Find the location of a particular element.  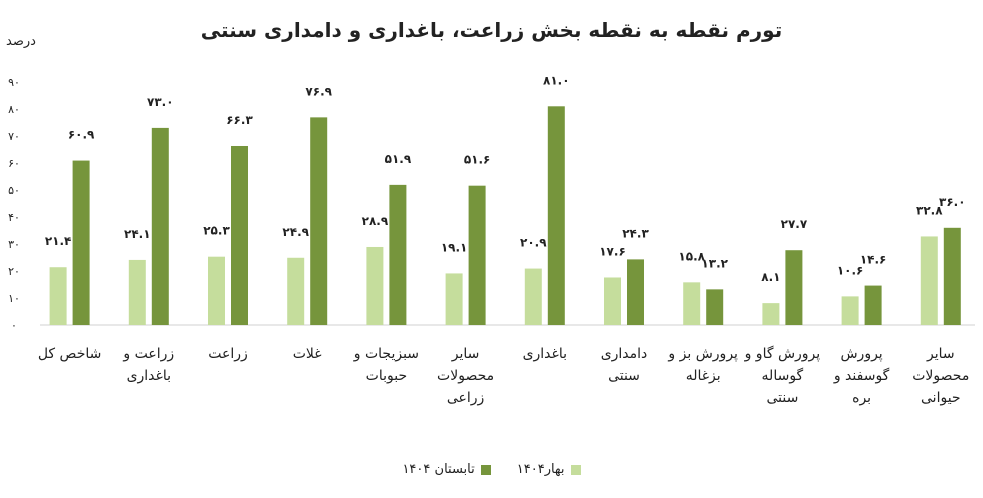

data-label: ۱۰.۶ is located at coordinates (850, 270).